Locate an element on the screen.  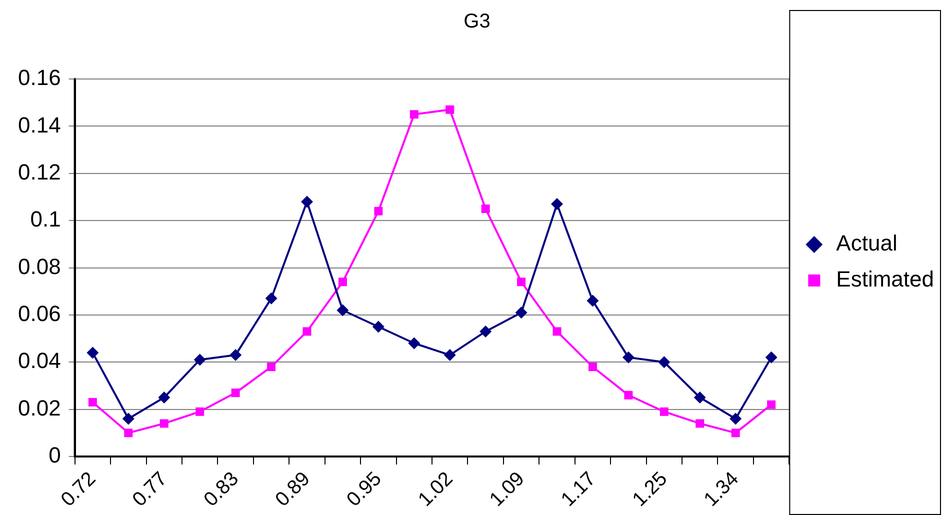
y-tick-label: 0 is located at coordinates (54, 455).